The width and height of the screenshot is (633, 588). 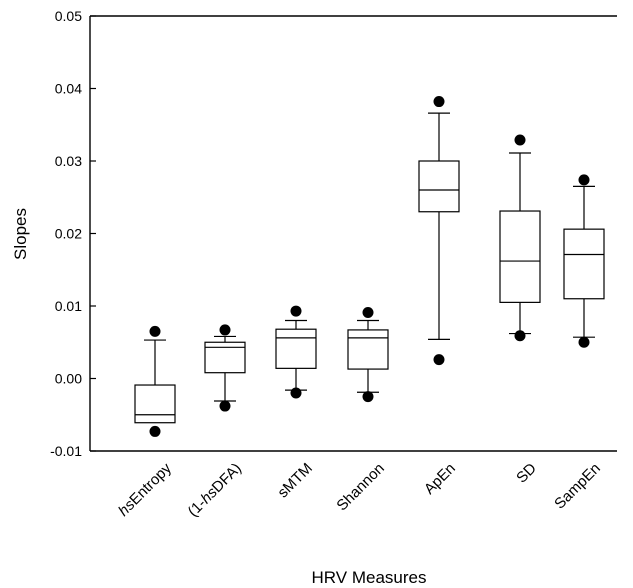 I want to click on x-axis-title: HRV Measures, so click(x=369, y=577).